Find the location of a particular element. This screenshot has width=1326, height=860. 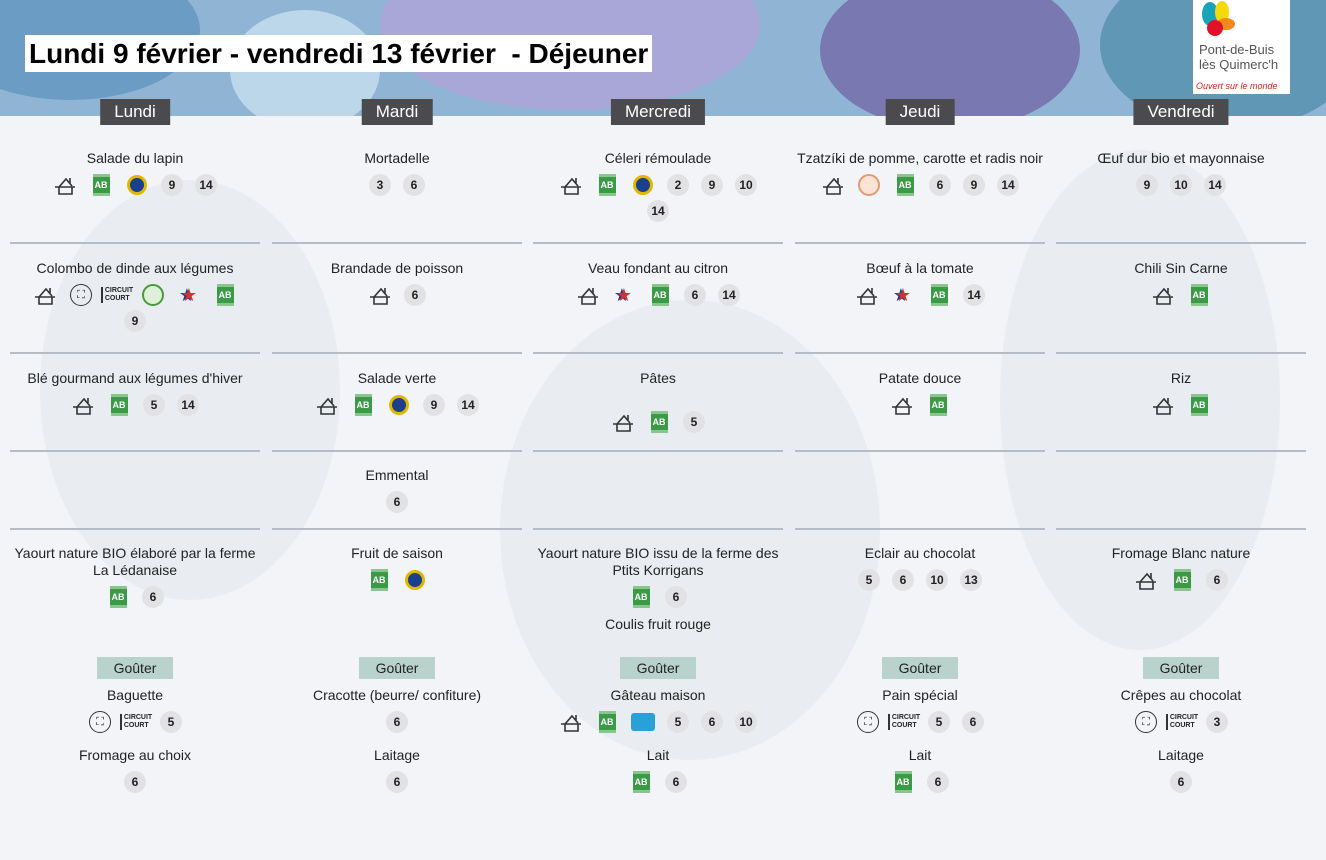

menu-item: Emmental 6 is located at coordinates (397, 490).